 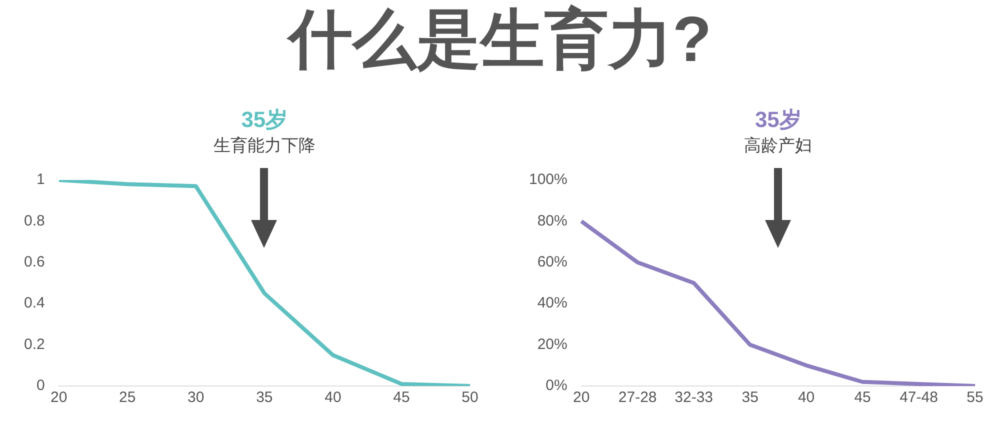 What do you see at coordinates (694, 397) in the screenshot?
I see `x-tick-label: 32-33` at bounding box center [694, 397].